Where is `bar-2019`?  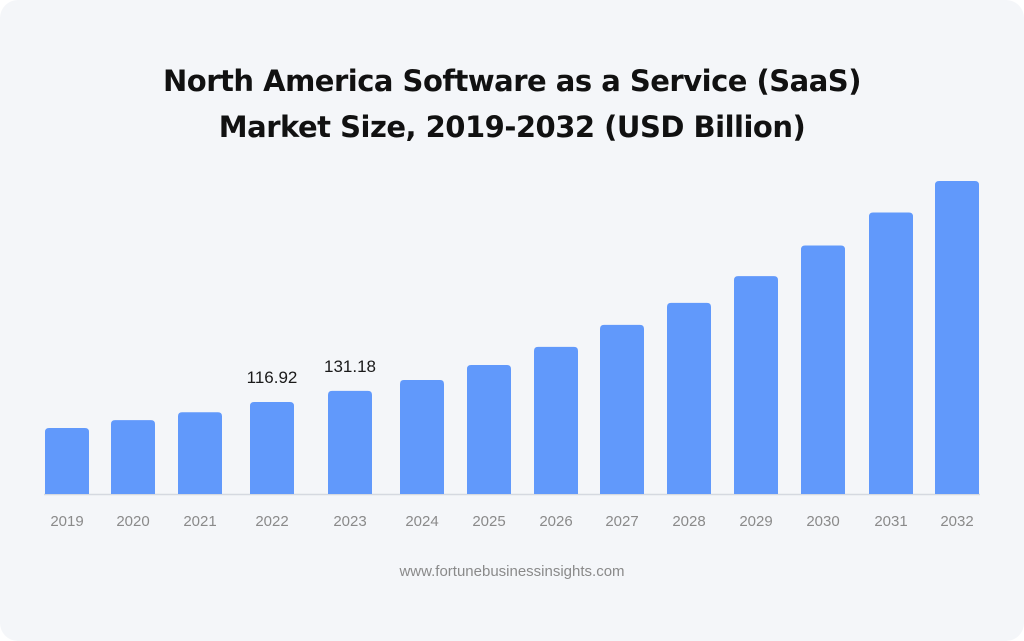 bar-2019 is located at coordinates (67, 460).